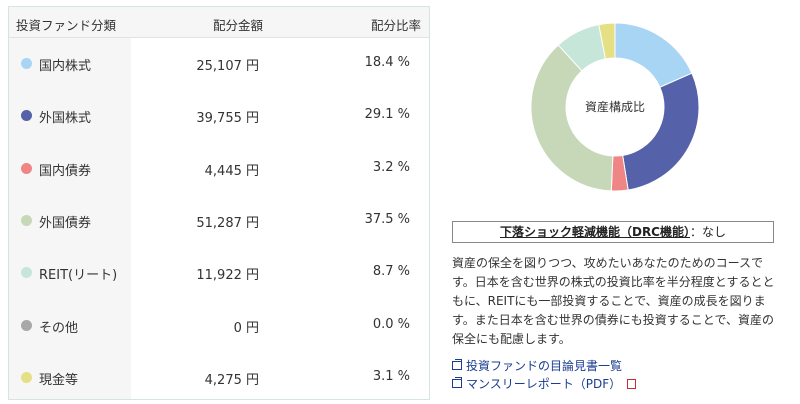 The image size is (800, 404). Describe the element at coordinates (227, 223) in the screenshot. I see `row-amount: 51,287 円` at that location.